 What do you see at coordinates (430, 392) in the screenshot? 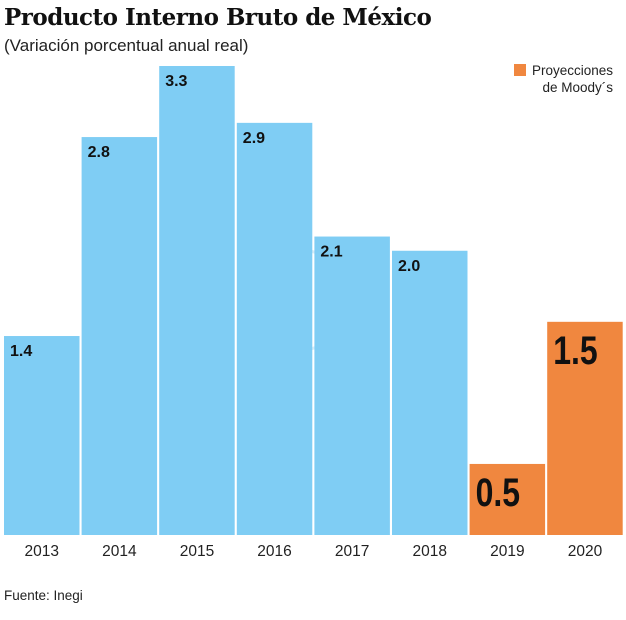
I see `bar-2018` at bounding box center [430, 392].